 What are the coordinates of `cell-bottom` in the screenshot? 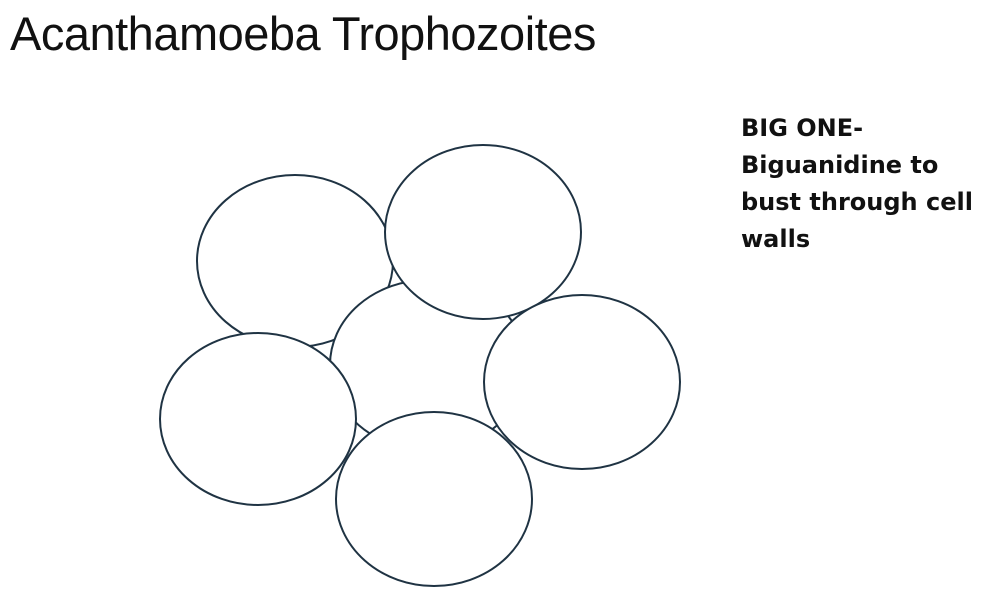 It's located at (434, 499).